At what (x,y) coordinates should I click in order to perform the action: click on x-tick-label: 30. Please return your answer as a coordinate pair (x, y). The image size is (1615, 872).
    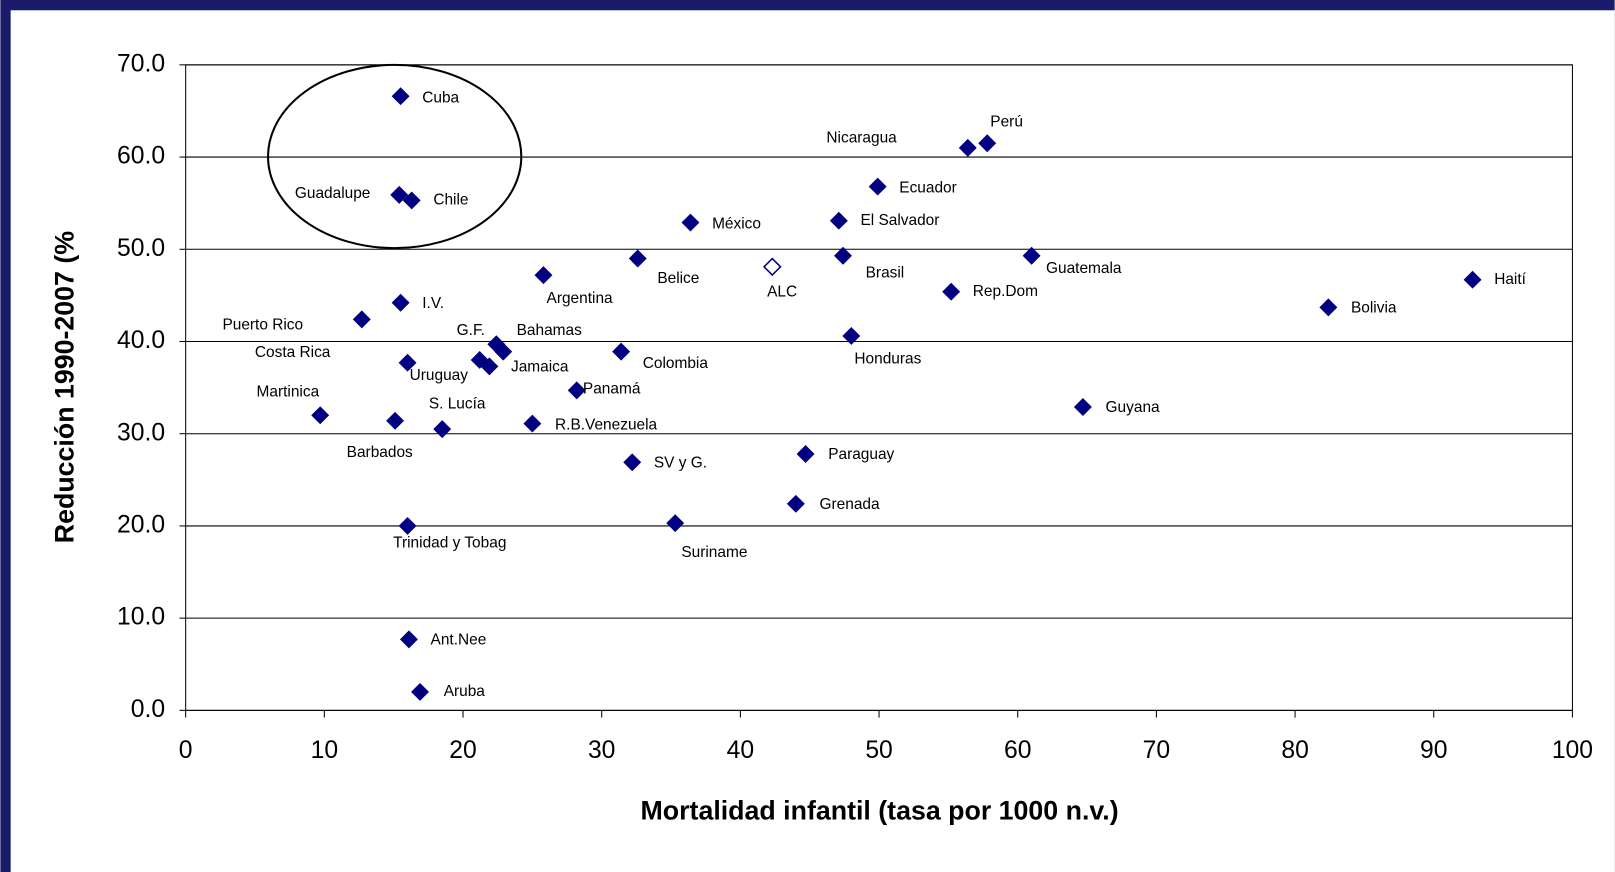
    Looking at the image, I should click on (601, 750).